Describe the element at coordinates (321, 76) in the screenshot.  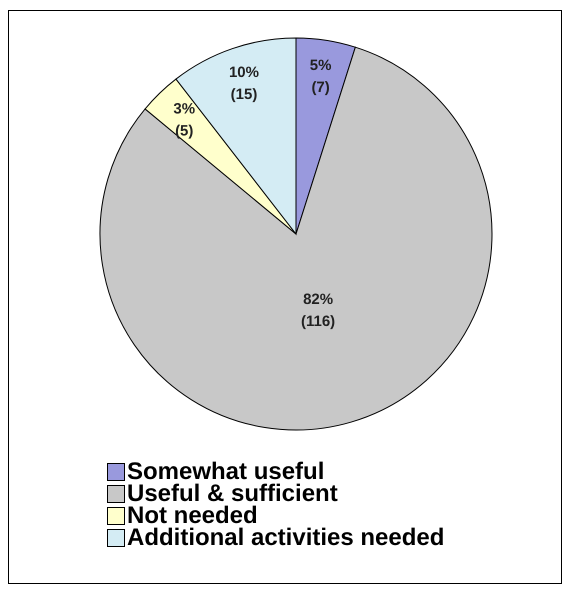
I see `data-label: 5% (7)` at that location.